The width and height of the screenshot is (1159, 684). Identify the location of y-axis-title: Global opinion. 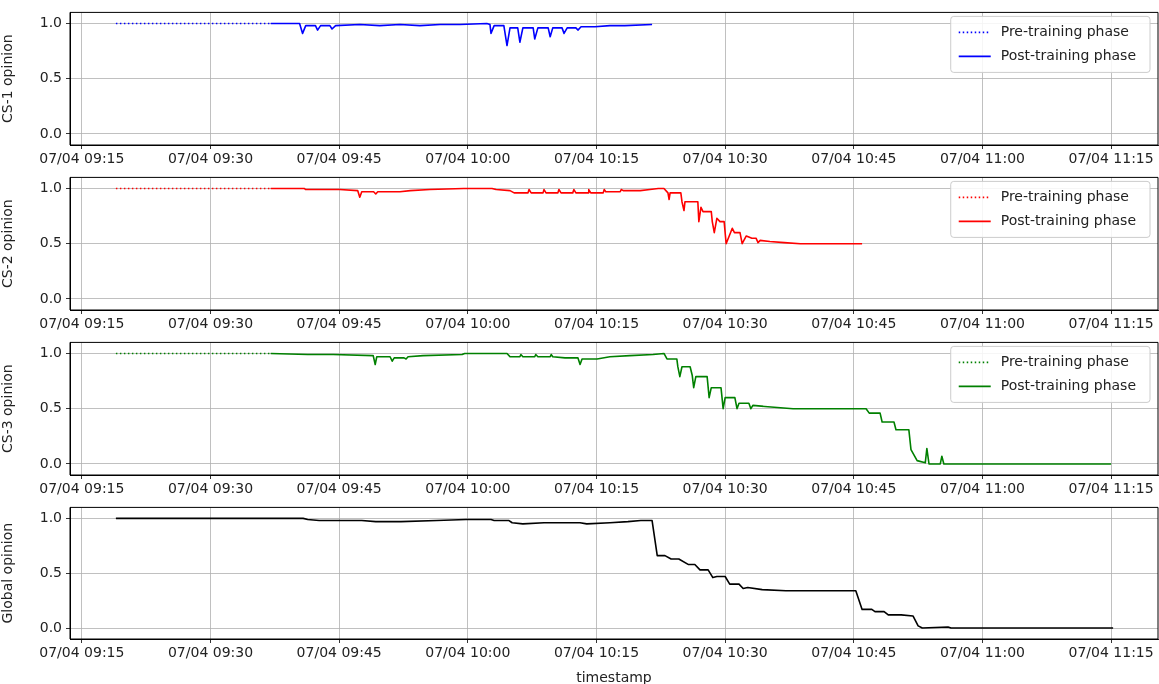
(8, 573).